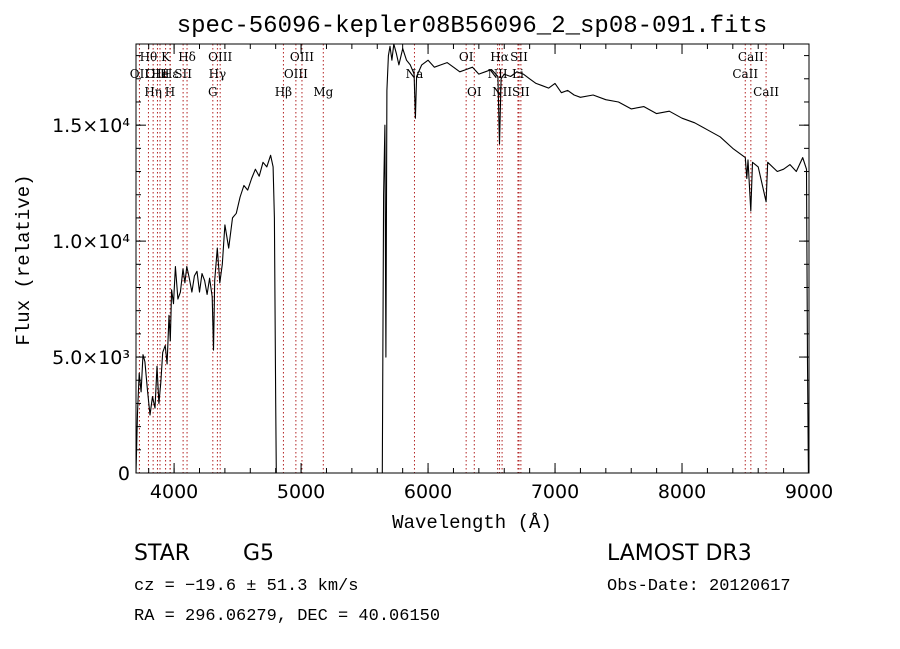 This screenshot has width=900, height=649. Describe the element at coordinates (162, 553) in the screenshot. I see `object-class: STAR` at that location.